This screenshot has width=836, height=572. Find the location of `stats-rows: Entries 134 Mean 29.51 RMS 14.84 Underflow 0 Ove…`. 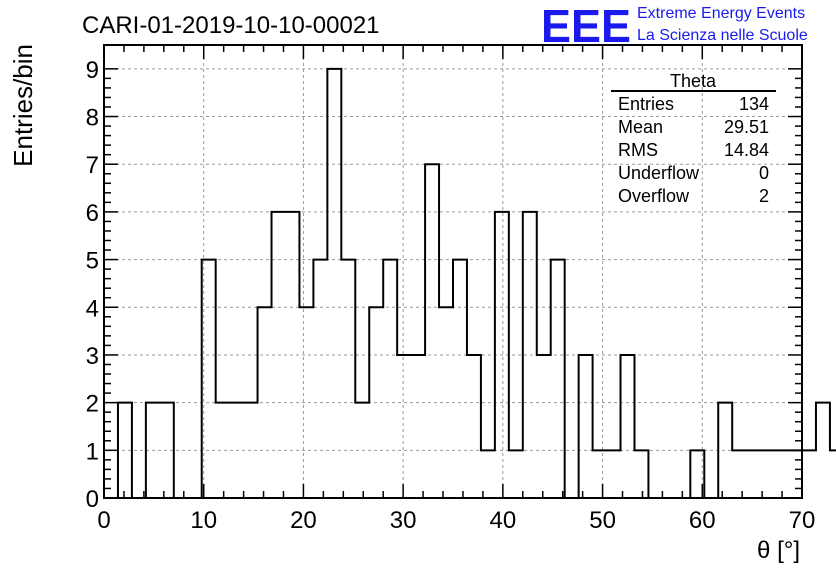

stats-rows: Entries 134 Mean 29.51 RMS 14.84 Underflow 0 Ove… is located at coordinates (693, 150).